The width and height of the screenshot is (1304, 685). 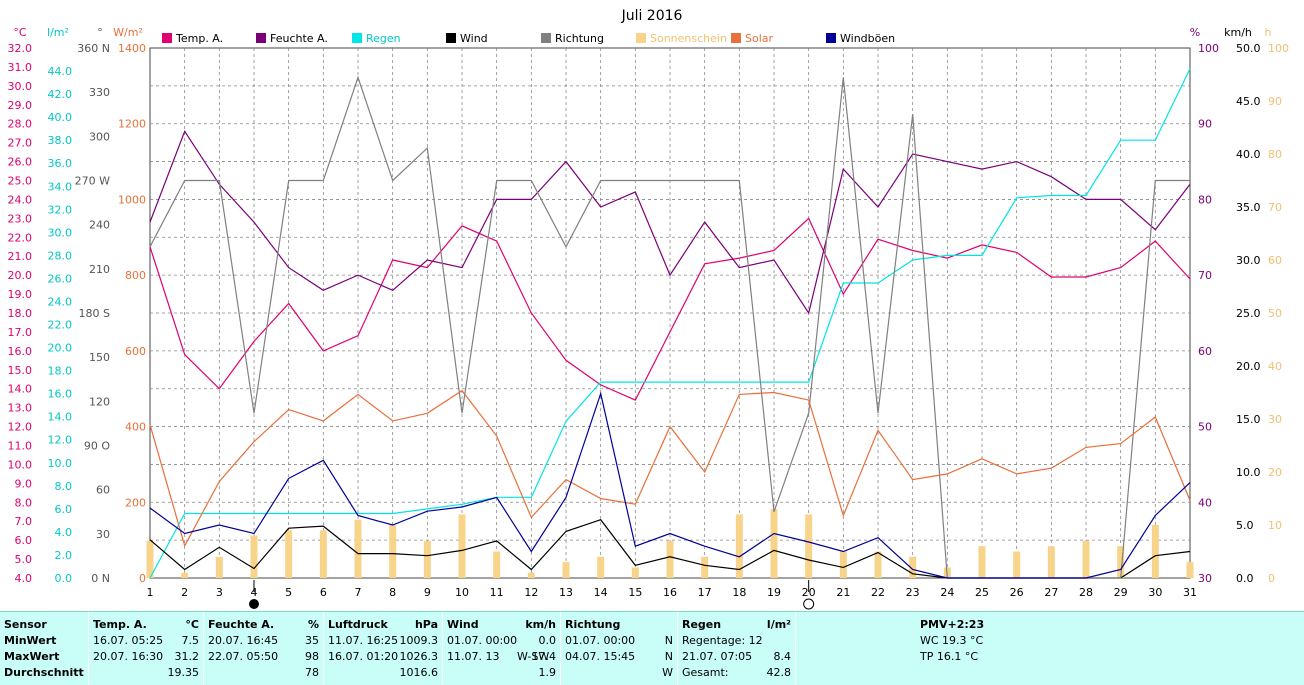 What do you see at coordinates (20, 105) in the screenshot?
I see `temp-axis-label: 29.0` at bounding box center [20, 105].